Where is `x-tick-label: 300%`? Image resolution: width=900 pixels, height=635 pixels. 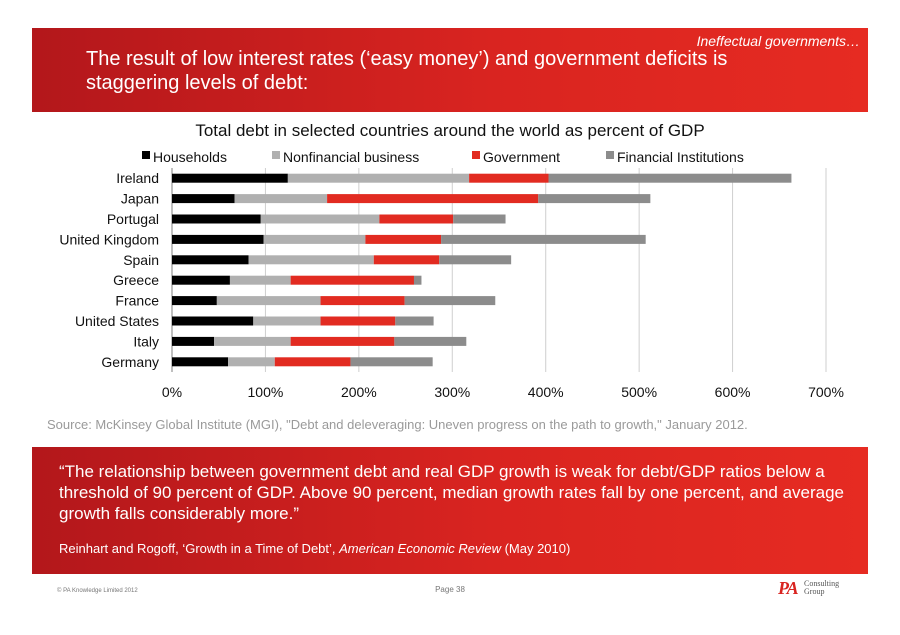 x-tick-label: 300% is located at coordinates (452, 392).